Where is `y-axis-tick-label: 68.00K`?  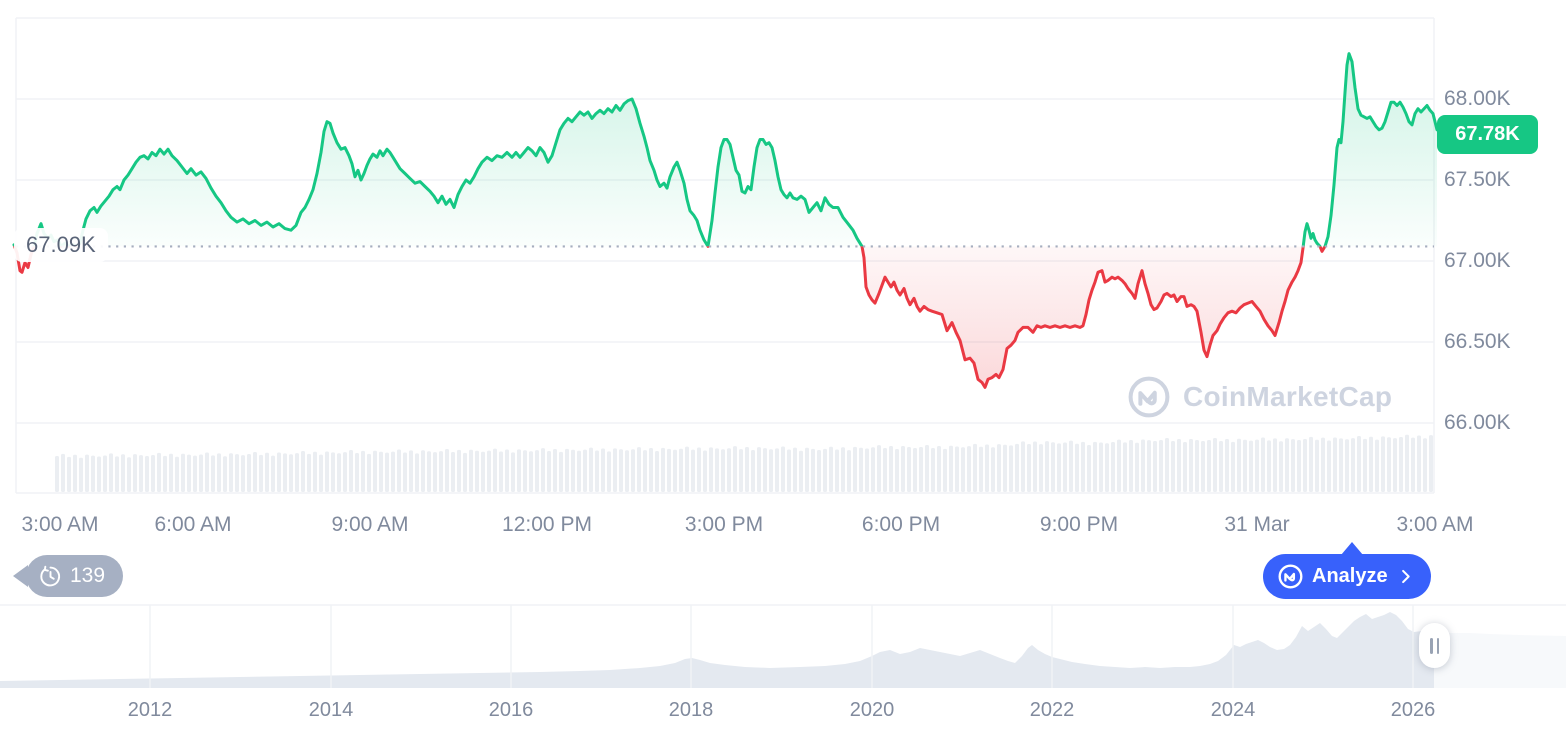
y-axis-tick-label: 68.00K is located at coordinates (1477, 98).